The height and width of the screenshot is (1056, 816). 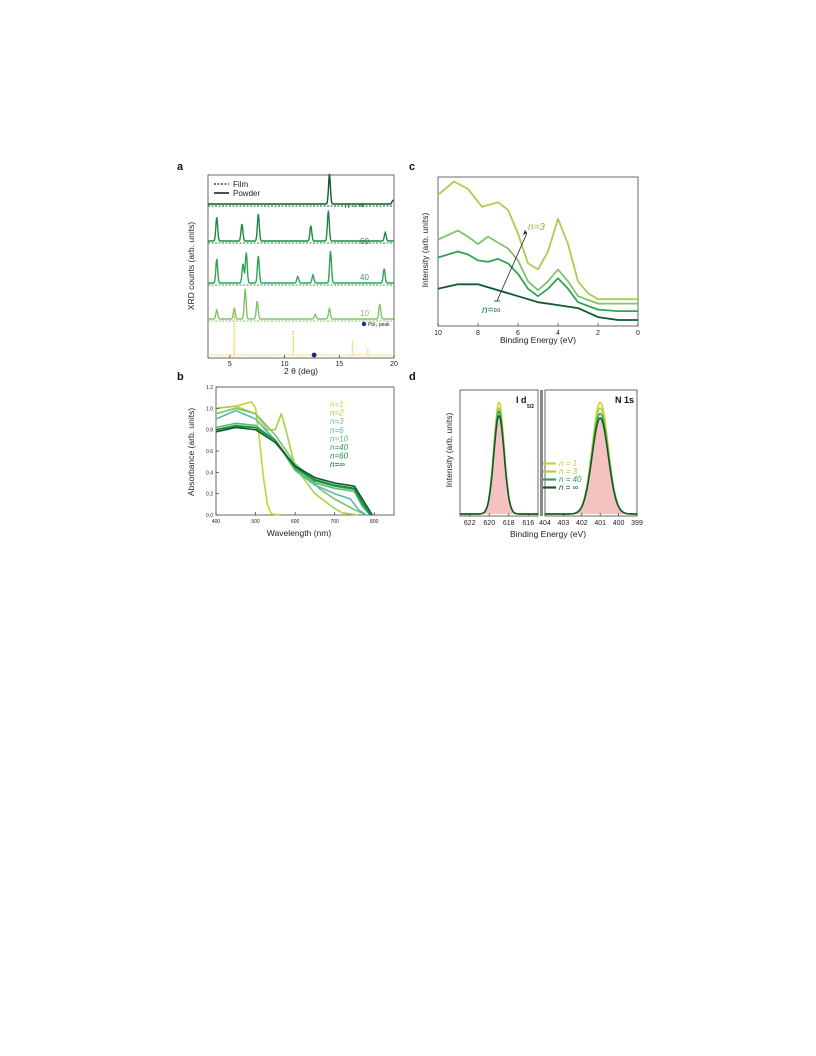 What do you see at coordinates (180, 167) in the screenshot?
I see `panel-a-letter: a` at bounding box center [180, 167].